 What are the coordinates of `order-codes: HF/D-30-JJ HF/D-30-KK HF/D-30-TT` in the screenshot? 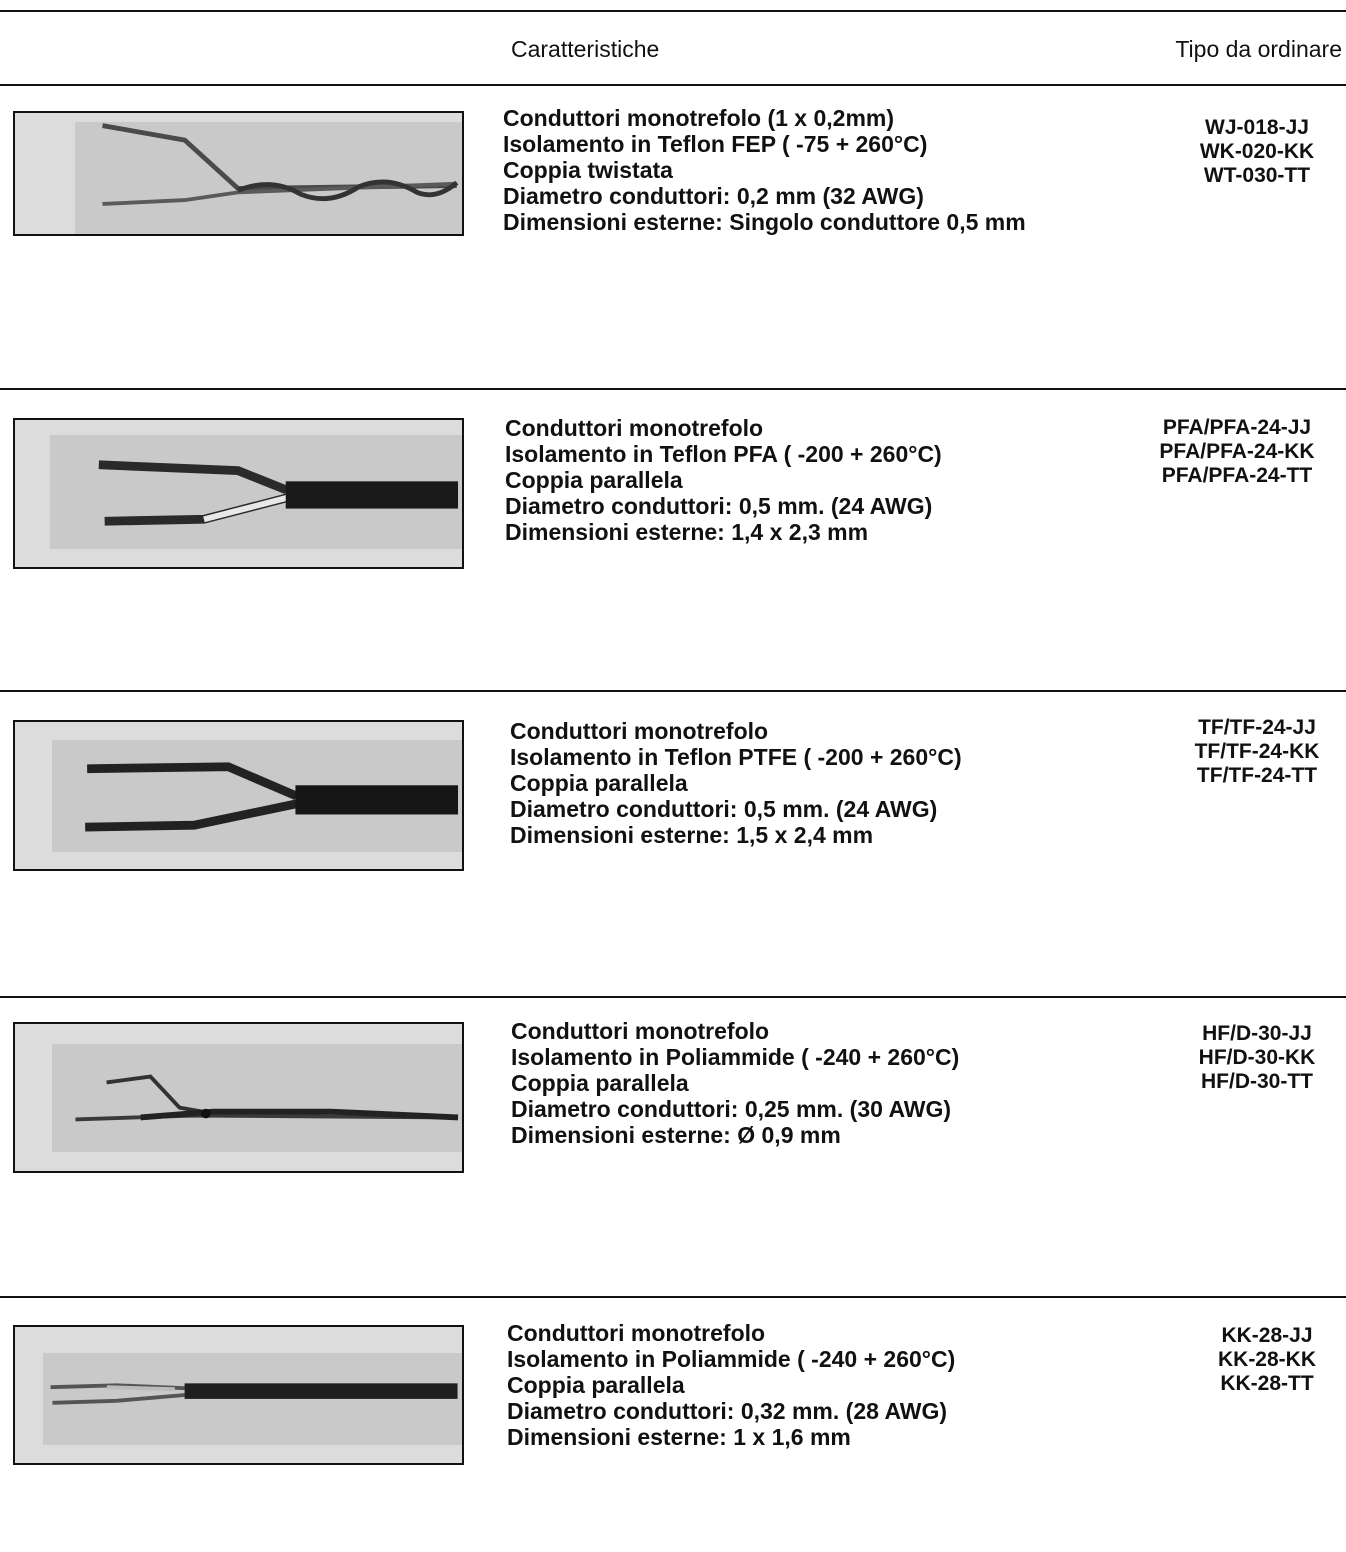 It's located at (1257, 1058).